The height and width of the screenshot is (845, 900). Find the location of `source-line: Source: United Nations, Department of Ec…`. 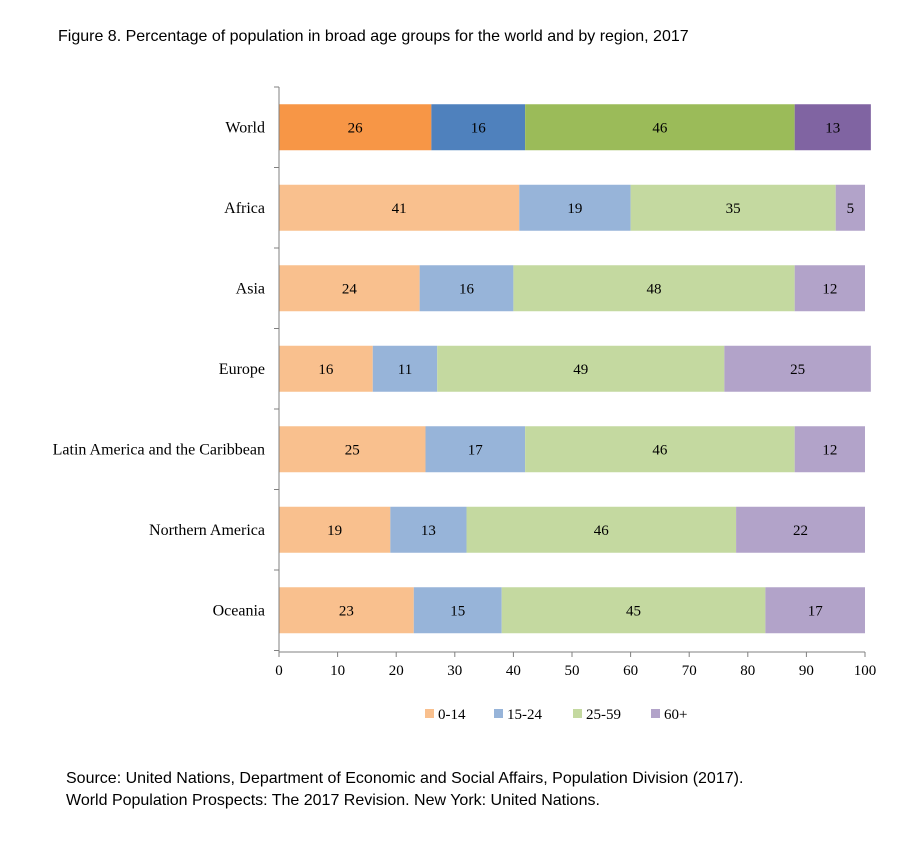

source-line: Source: United Nations, Department of Ec… is located at coordinates (405, 778).